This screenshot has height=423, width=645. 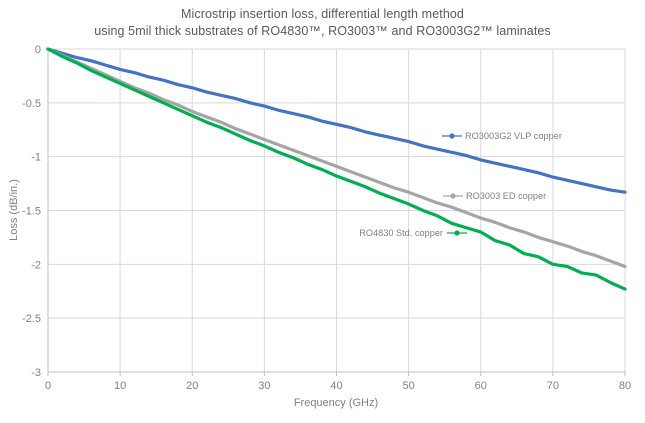 I want to click on annotation-marker-blue, so click(x=452, y=136).